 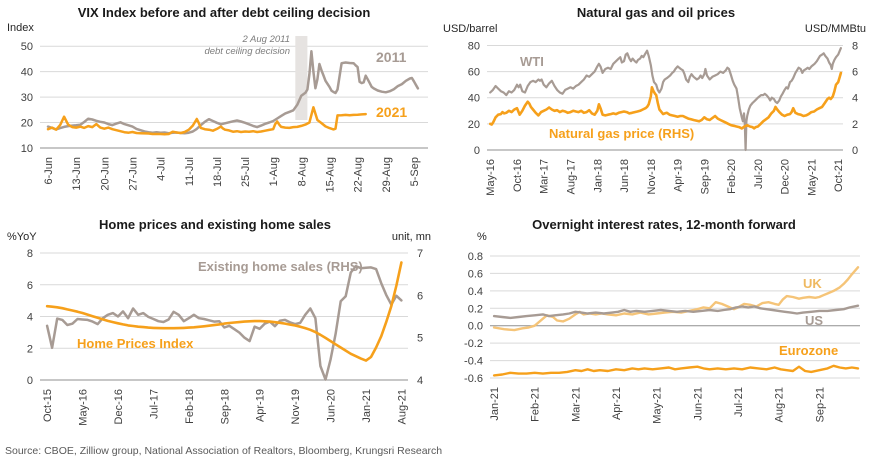 I want to click on x-axis-tick-label: Jun-20, so click(x=332, y=406).